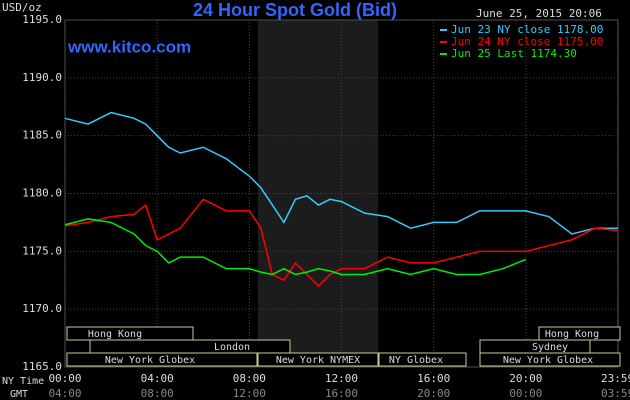 The height and width of the screenshot is (400, 630). I want to click on session-label: NY Globex, so click(416, 360).